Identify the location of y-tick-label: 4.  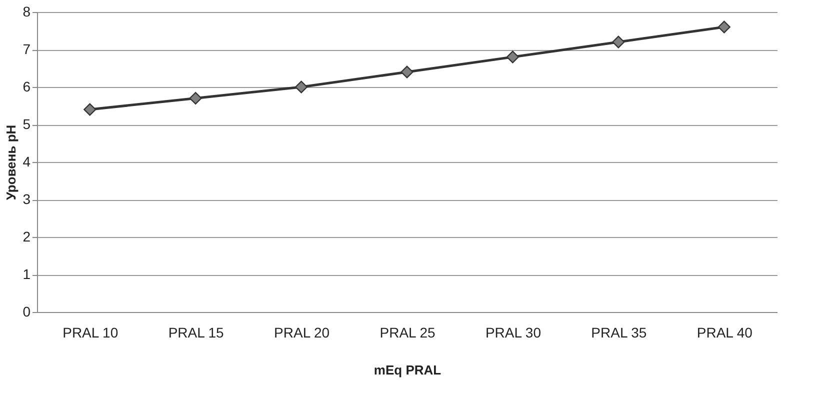
(26, 162).